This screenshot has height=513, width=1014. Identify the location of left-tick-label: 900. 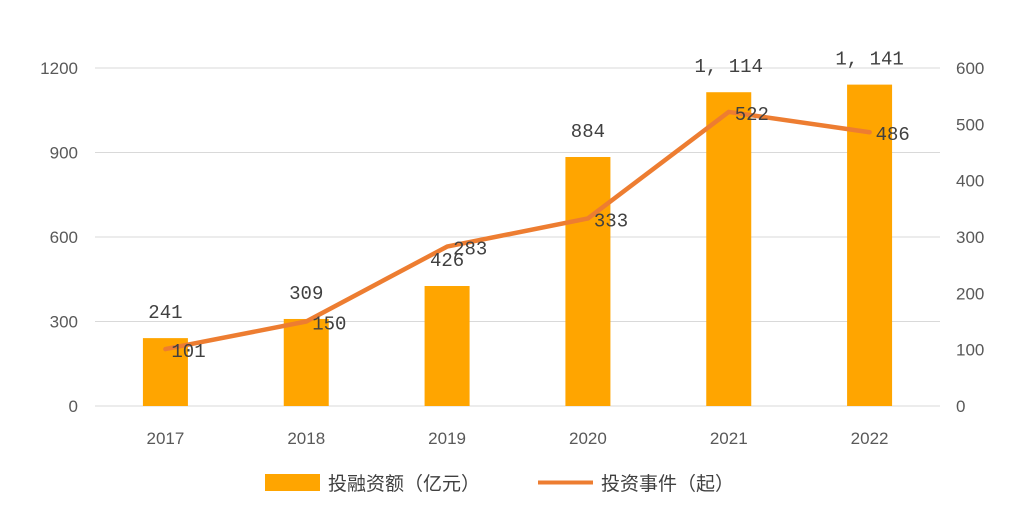
(64, 153).